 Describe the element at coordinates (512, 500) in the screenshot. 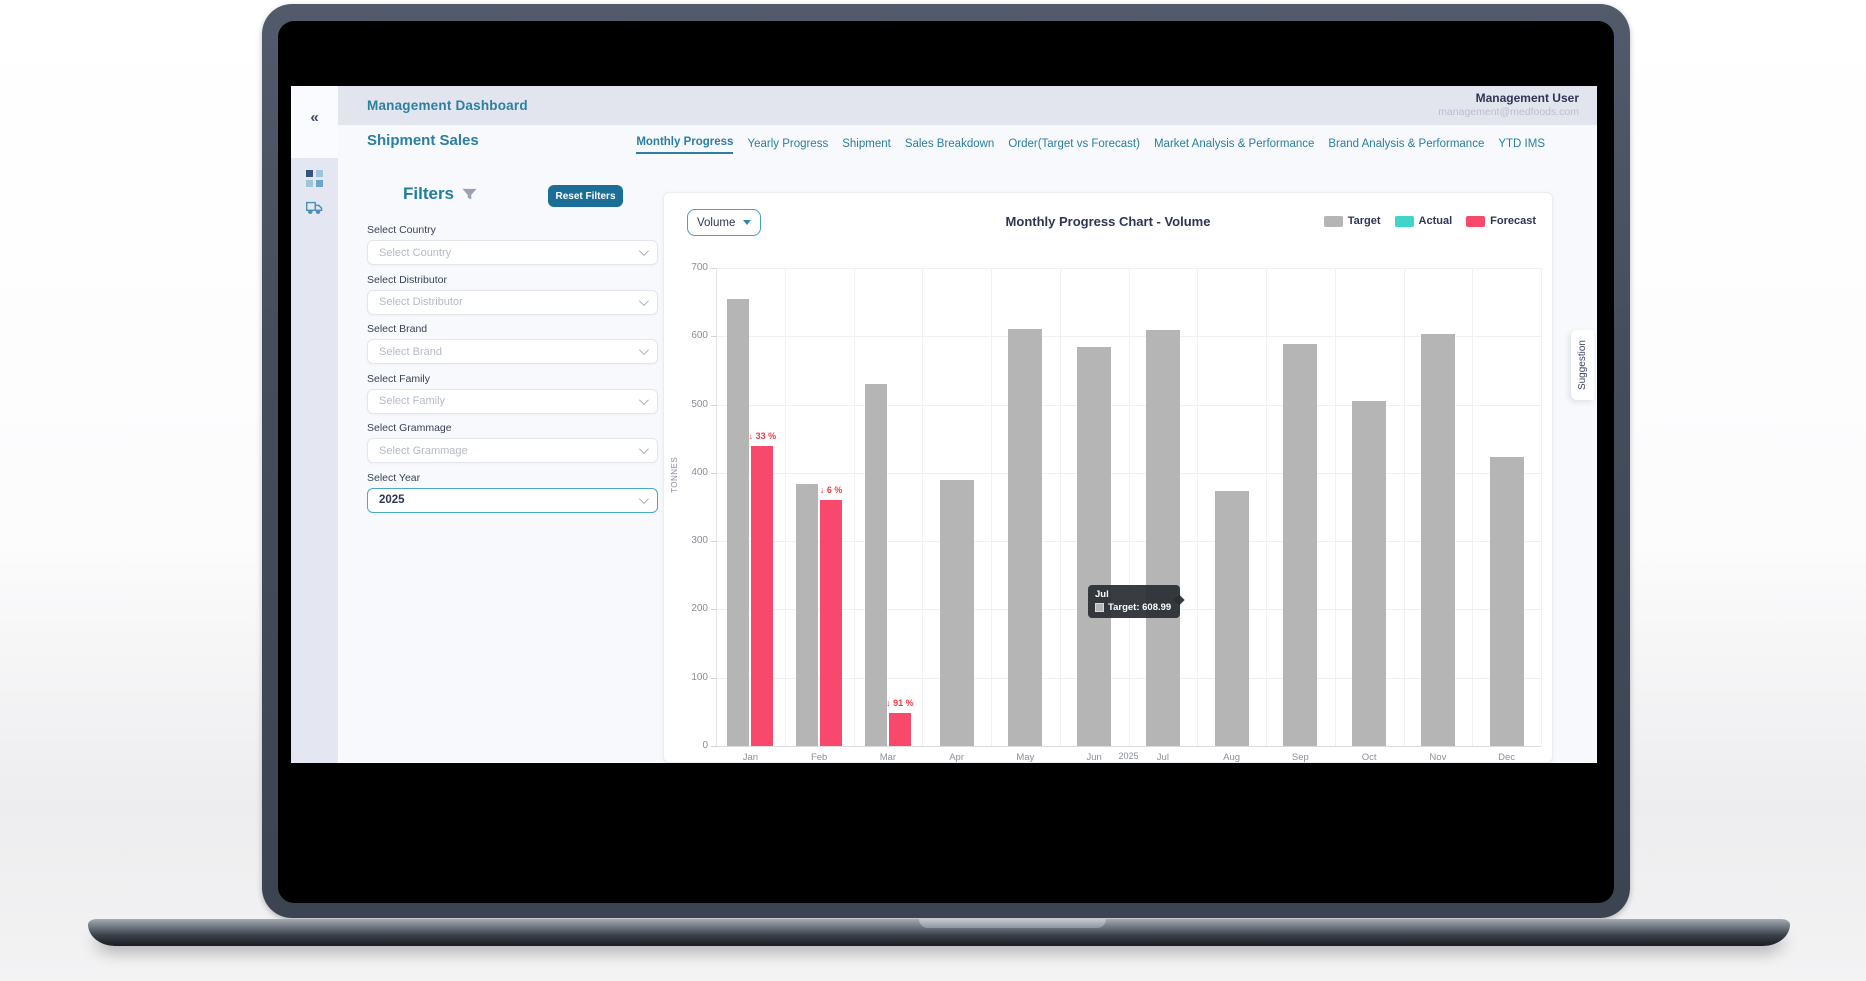

I see `filter-select-select-year: 2025` at that location.